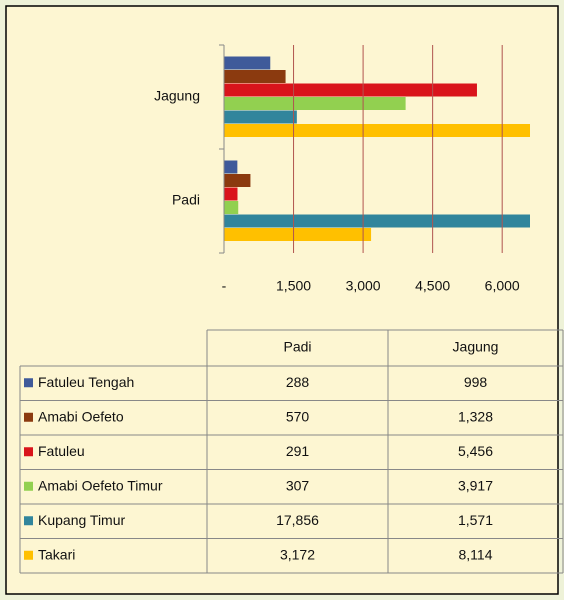  I want to click on legend-label: Amabi Oefeto Timur, so click(100, 485).